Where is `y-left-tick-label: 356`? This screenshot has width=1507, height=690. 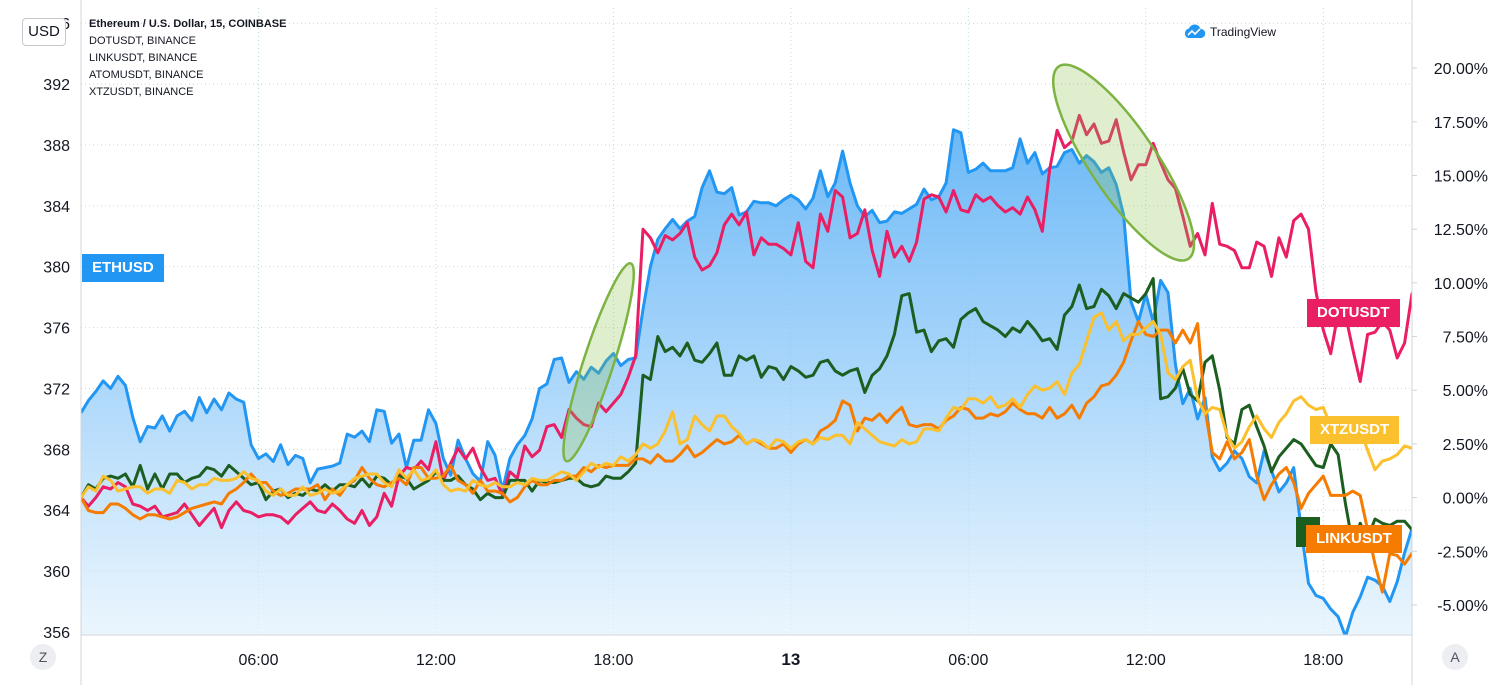
y-left-tick-label: 356 is located at coordinates (56, 633).